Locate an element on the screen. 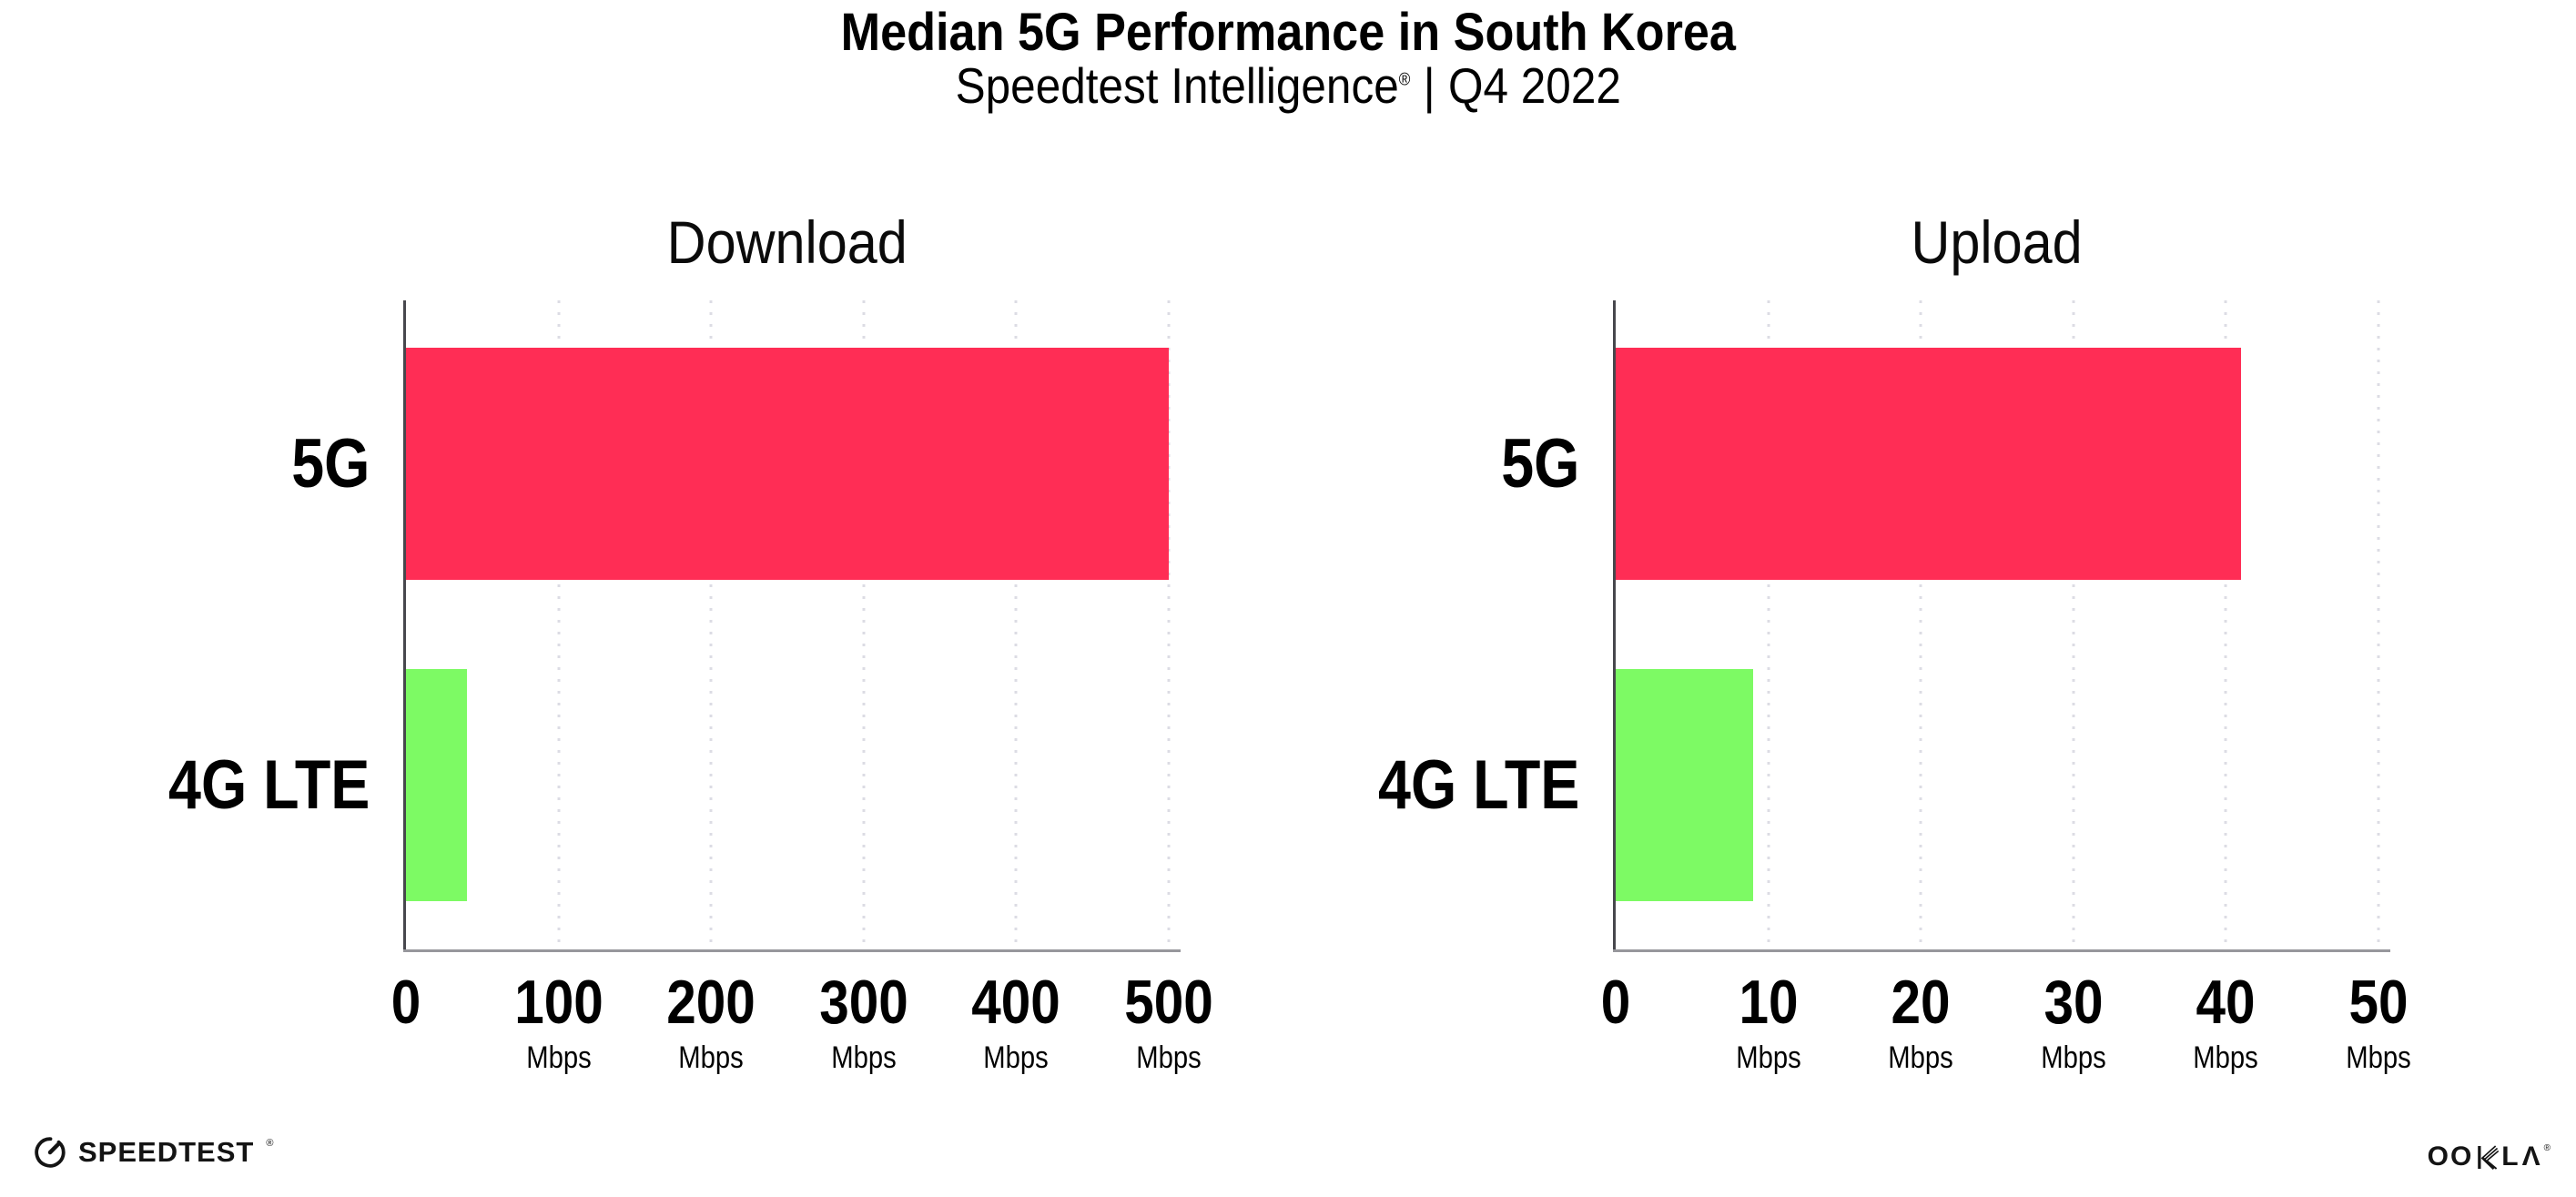 The height and width of the screenshot is (1197, 2576). x-tick-inner: 50 Mbps is located at coordinates (2378, 1022).